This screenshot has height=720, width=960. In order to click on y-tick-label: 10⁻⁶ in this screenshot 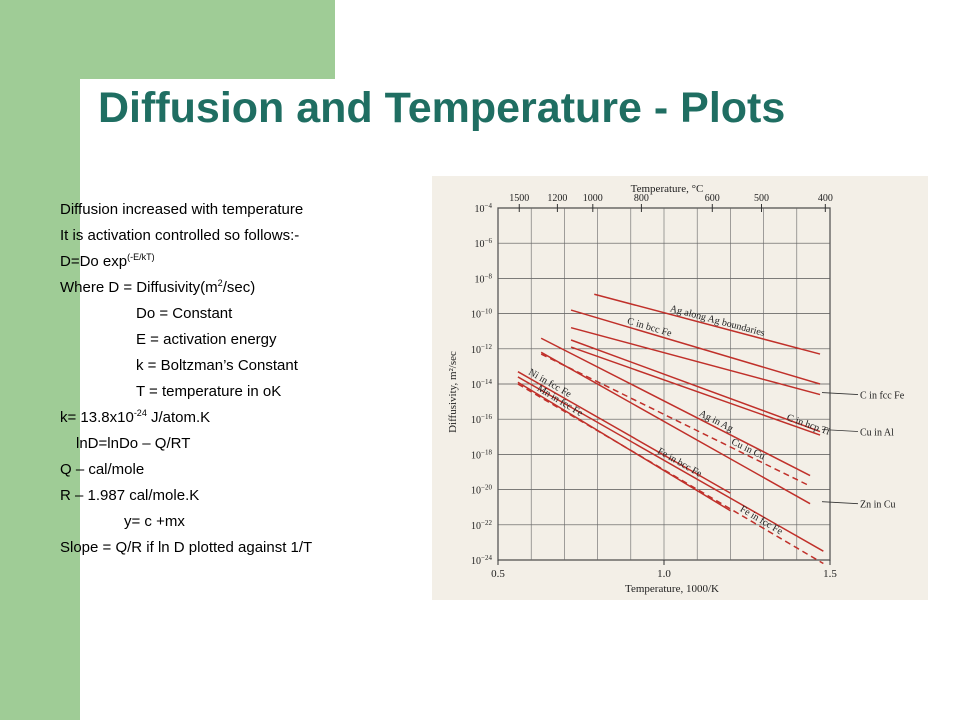, I will do `click(484, 243)`.